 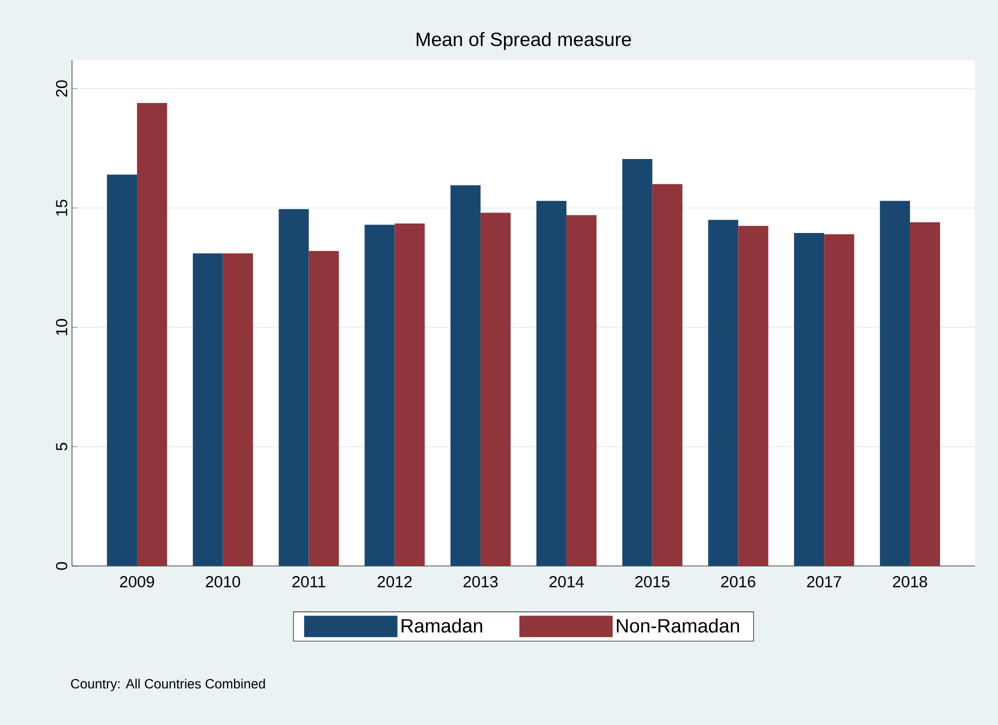 What do you see at coordinates (62, 446) in the screenshot?
I see `y-tick-label: 5` at bounding box center [62, 446].